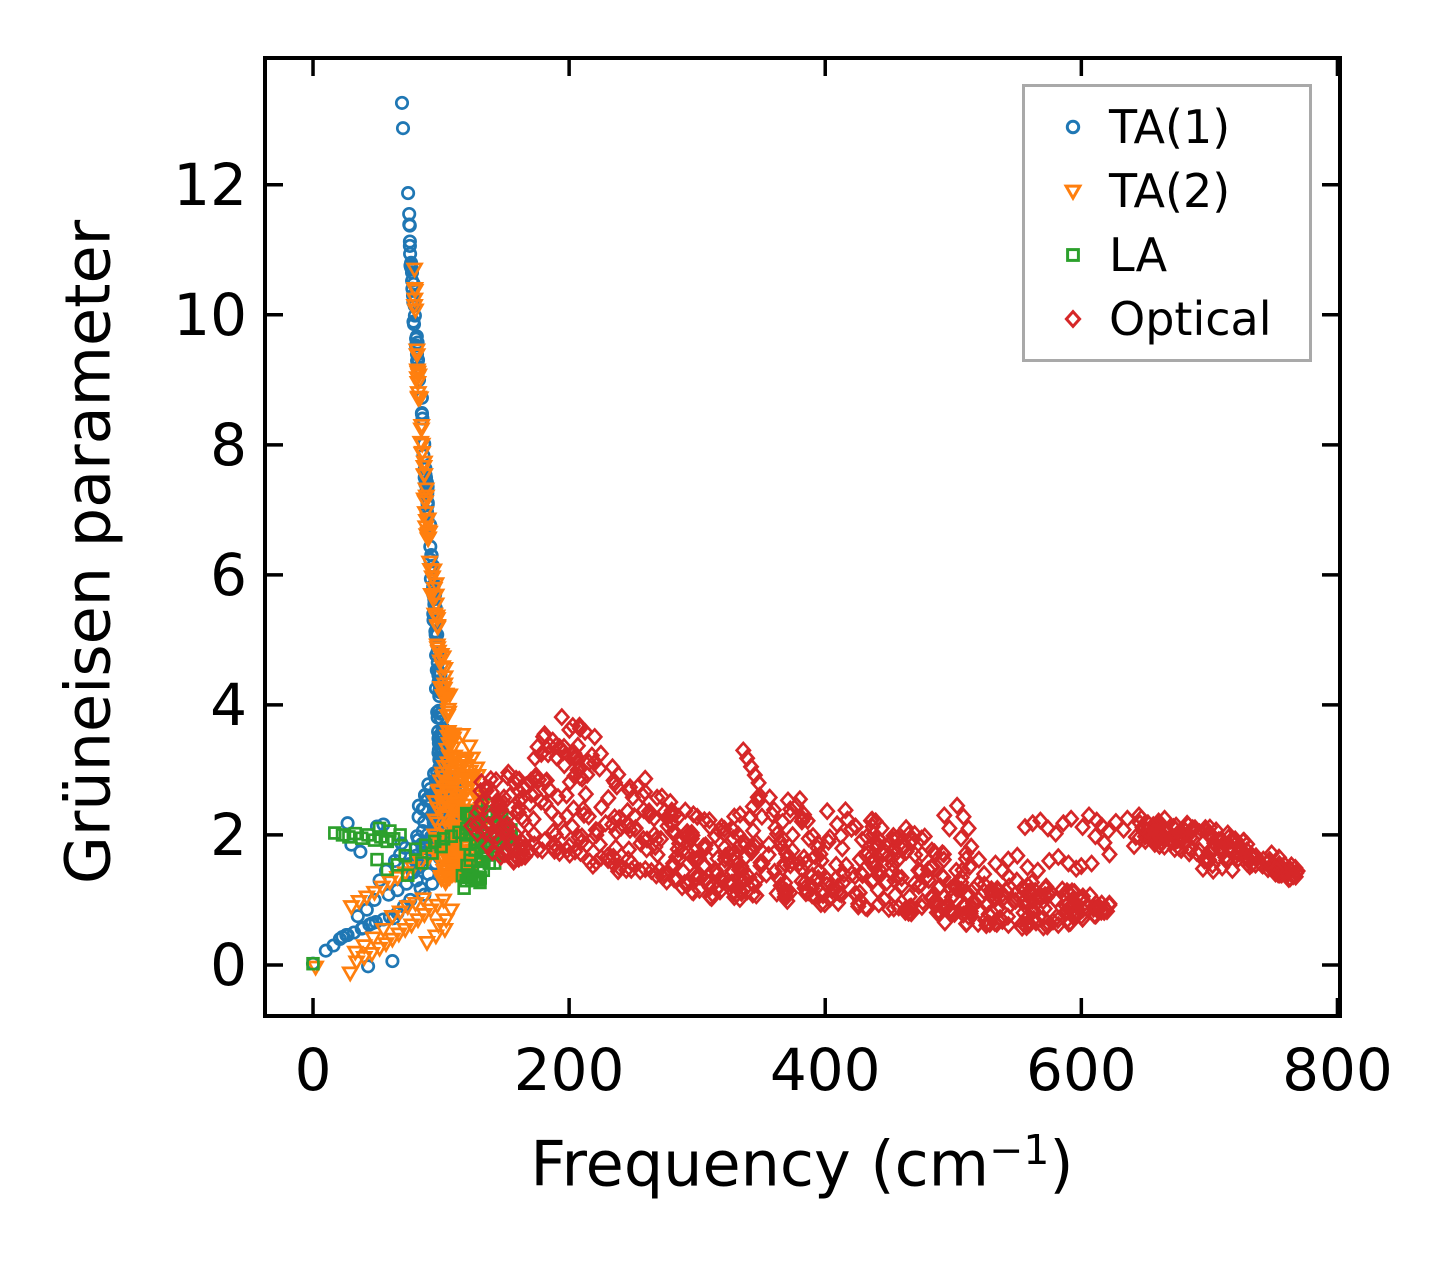 This screenshot has height=1264, width=1440. Describe the element at coordinates (228, 705) in the screenshot. I see `y-tick-label: 4` at that location.